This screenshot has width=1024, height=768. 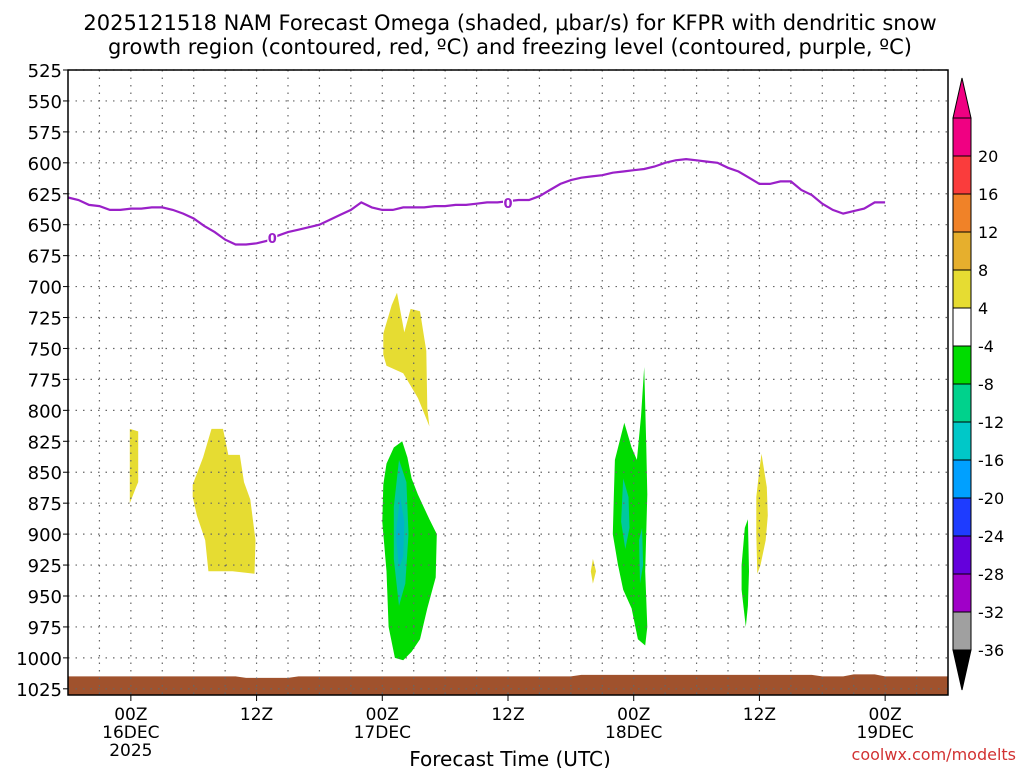 What do you see at coordinates (45, 349) in the screenshot?
I see `y-tick-label-750: 750` at bounding box center [45, 349].